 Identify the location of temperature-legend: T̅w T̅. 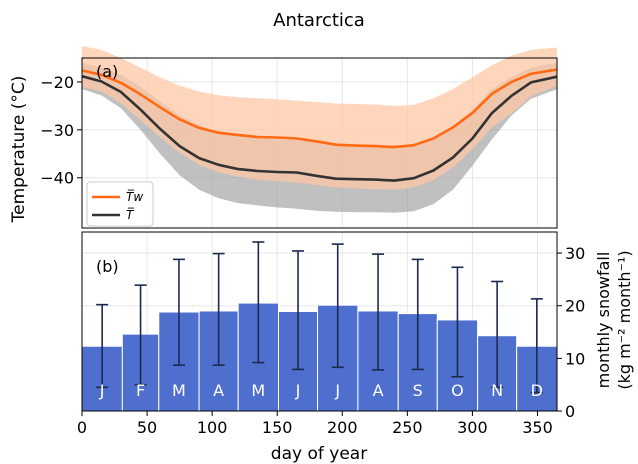
(120, 204).